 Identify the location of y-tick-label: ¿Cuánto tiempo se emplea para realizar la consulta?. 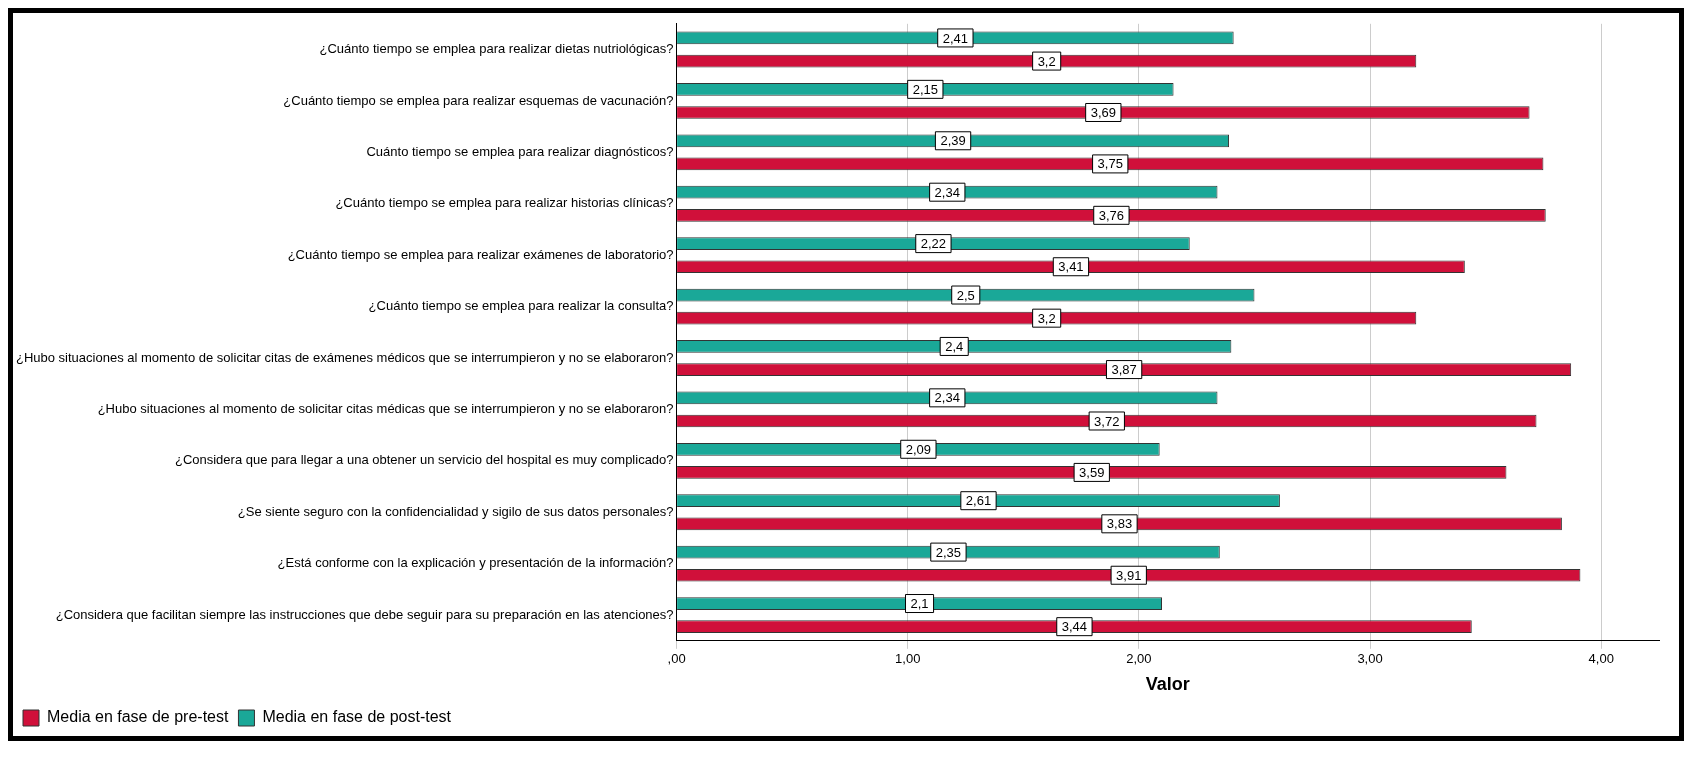
(521, 306).